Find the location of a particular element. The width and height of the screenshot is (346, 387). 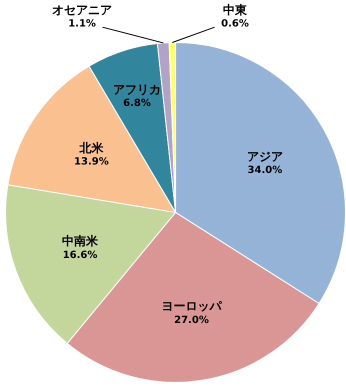

slice-label: 中南米 is located at coordinates (81, 241).